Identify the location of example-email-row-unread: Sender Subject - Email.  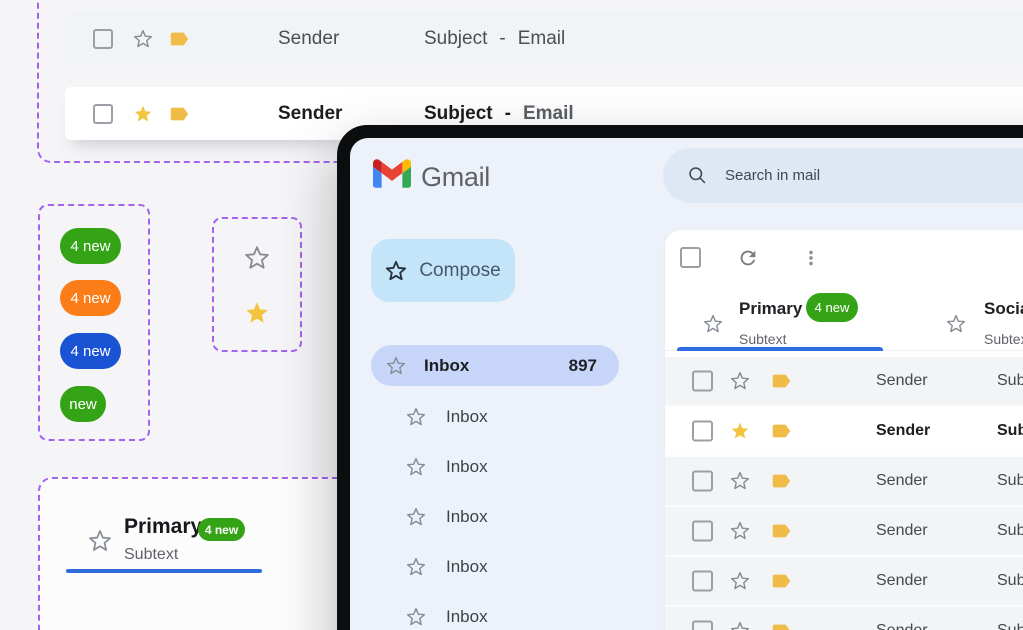
(544, 113).